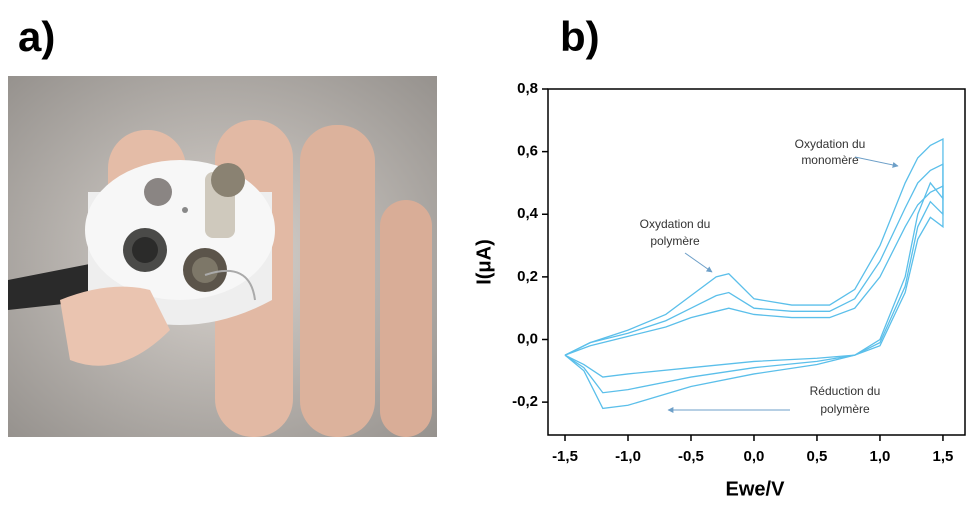  Describe the element at coordinates (880, 456) in the screenshot. I see `x-tick-label: 1,0` at that location.